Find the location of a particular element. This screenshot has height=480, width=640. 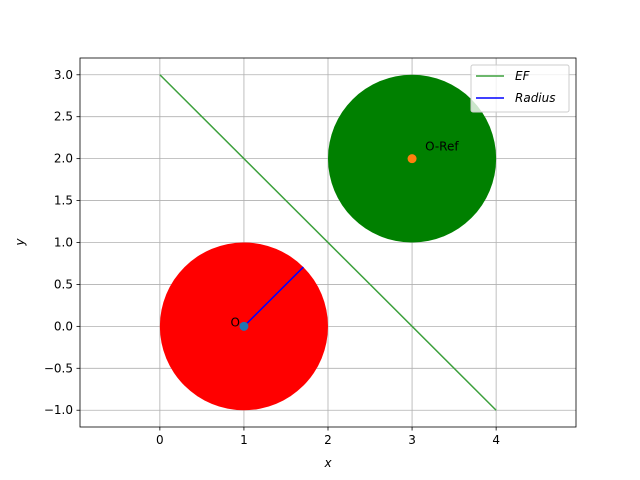

x-tick-label: 4 is located at coordinates (496, 440).